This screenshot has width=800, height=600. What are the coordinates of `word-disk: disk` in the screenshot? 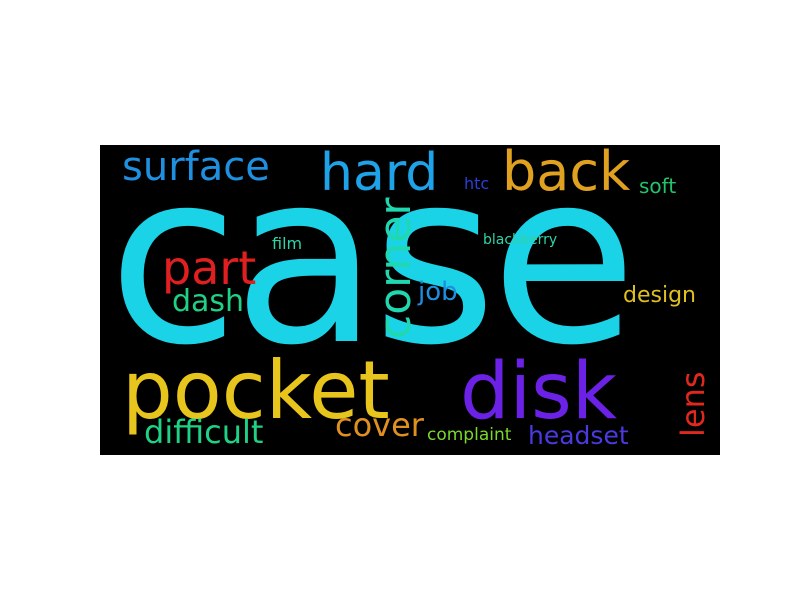 It's located at (538, 392).